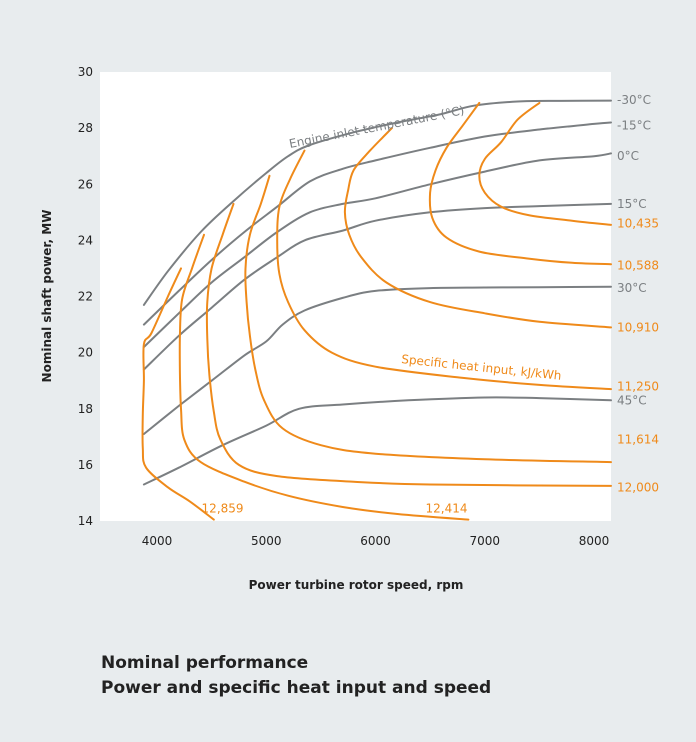 This screenshot has height=742, width=696. What do you see at coordinates (632, 204) in the screenshot?
I see `temperature-end-label: 15°C` at bounding box center [632, 204].